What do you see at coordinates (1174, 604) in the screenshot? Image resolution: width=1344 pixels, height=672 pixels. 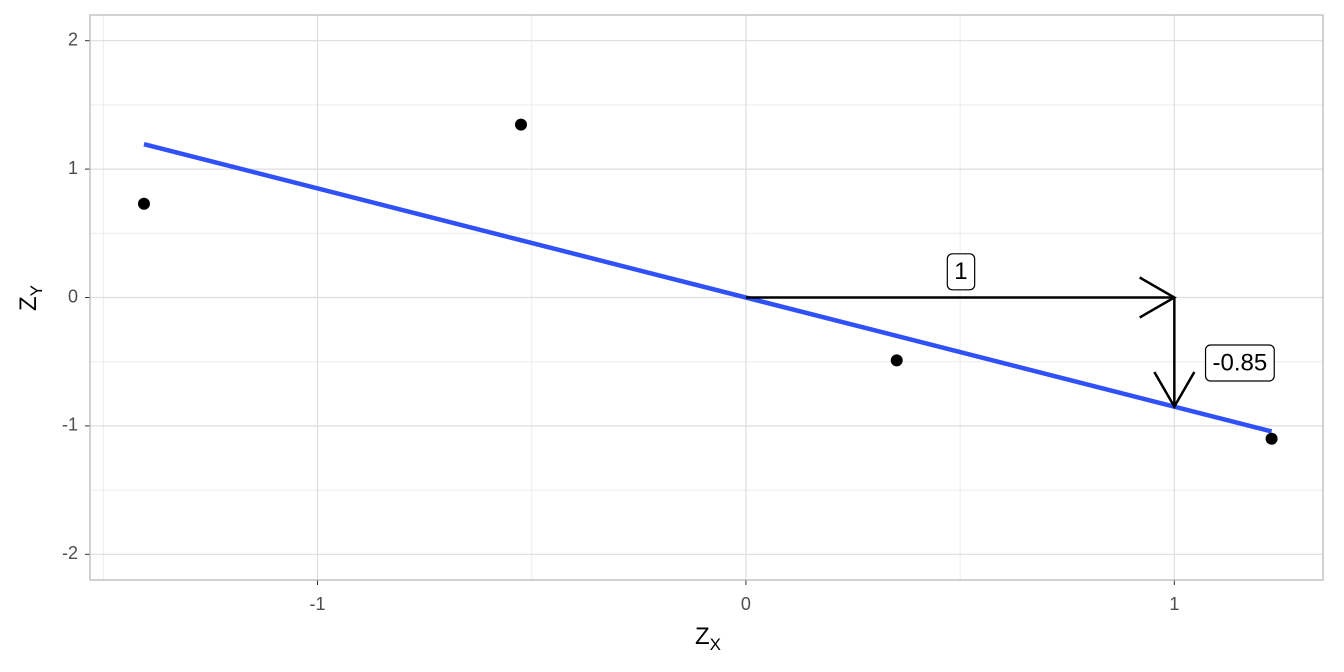 I see `x-tick-label: 1` at bounding box center [1174, 604].